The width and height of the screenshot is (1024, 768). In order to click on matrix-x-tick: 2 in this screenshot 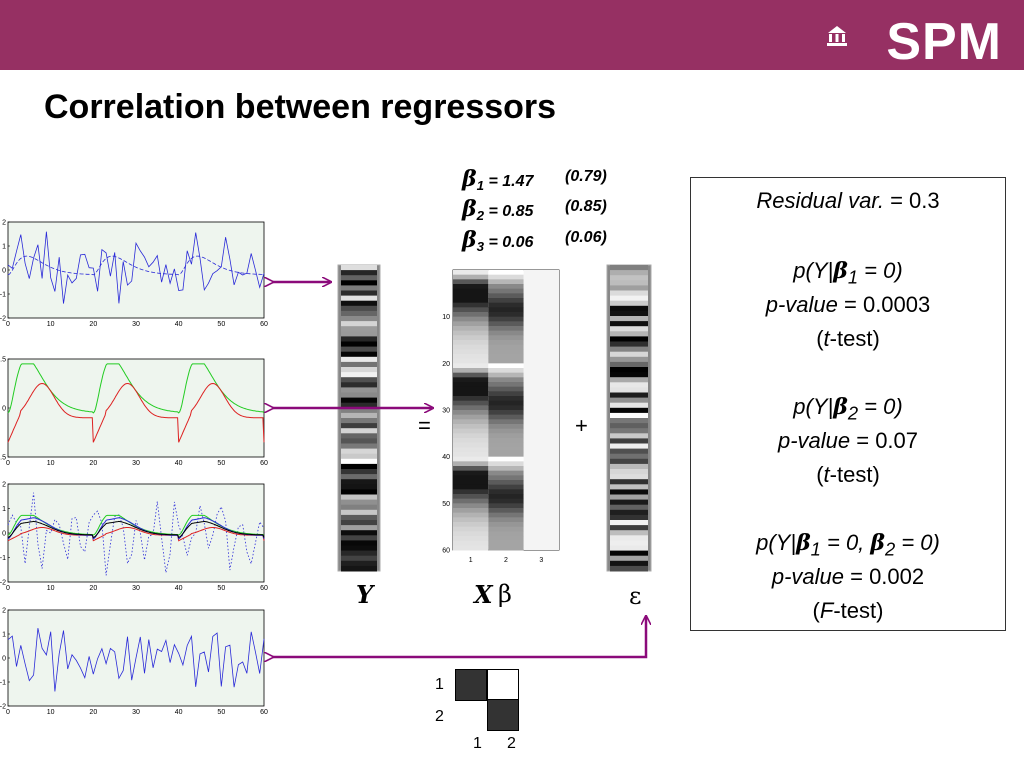, I will do `click(506, 560)`.